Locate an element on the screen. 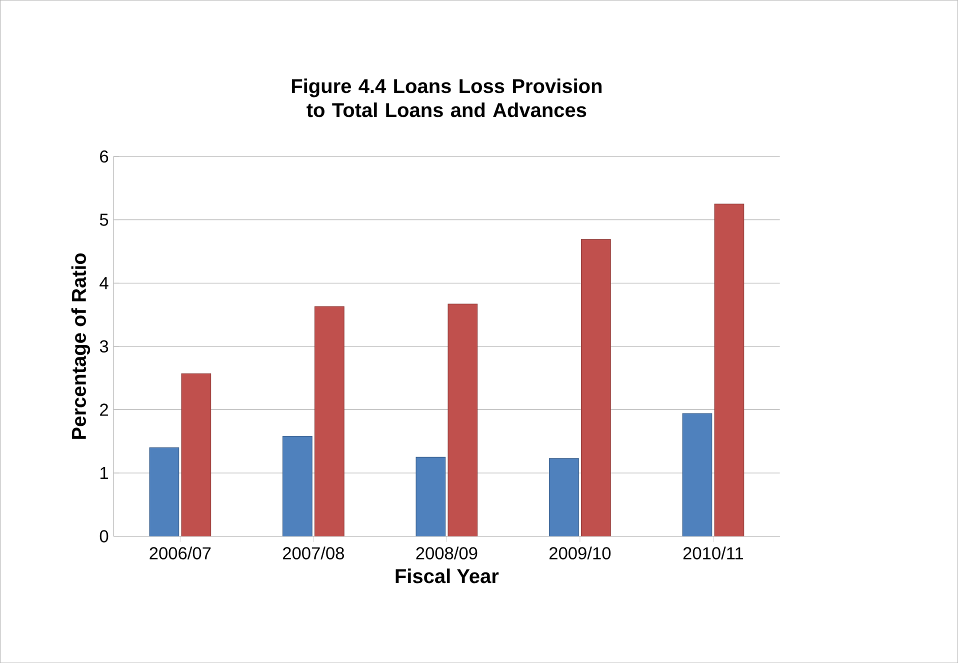 Image resolution: width=958 pixels, height=663 pixels. x-tick-label: 2006/07 is located at coordinates (180, 553).